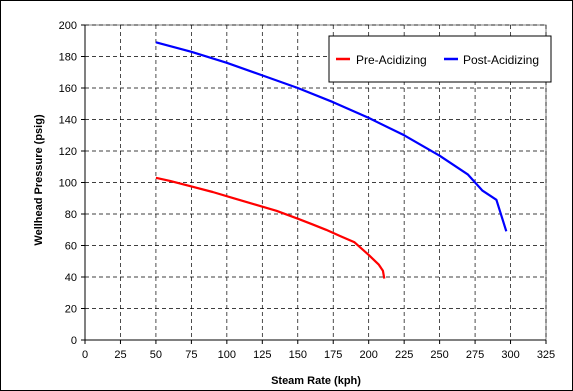  What do you see at coordinates (501, 60) in the screenshot?
I see `legend-label-post-acidizing: Post-Acidizing` at bounding box center [501, 60].